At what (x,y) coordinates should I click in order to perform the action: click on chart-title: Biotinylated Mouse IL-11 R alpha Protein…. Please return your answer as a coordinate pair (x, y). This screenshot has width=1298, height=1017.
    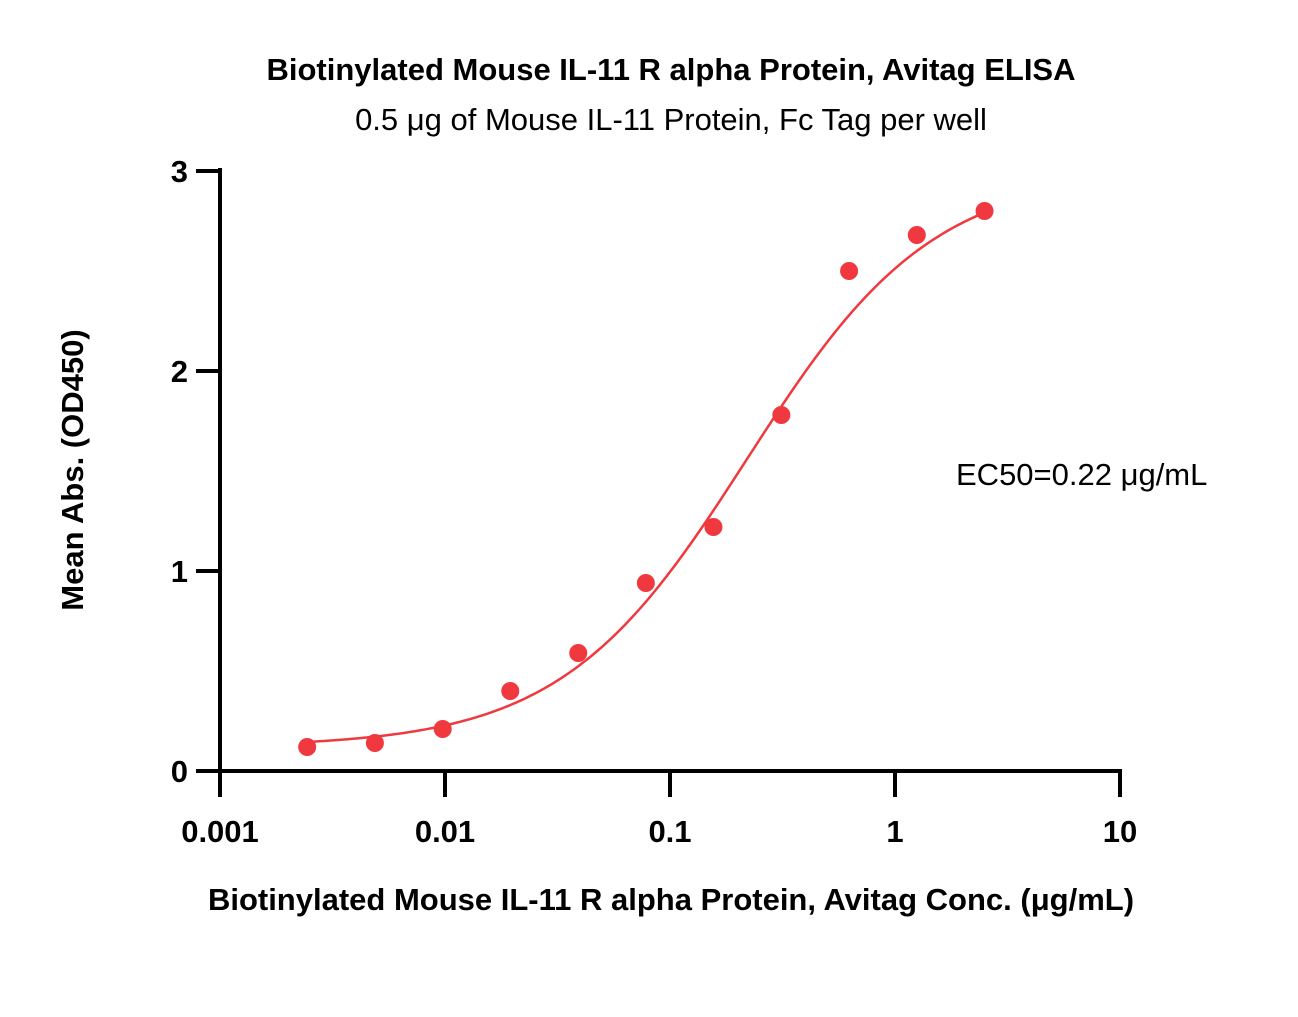
    Looking at the image, I should click on (671, 69).